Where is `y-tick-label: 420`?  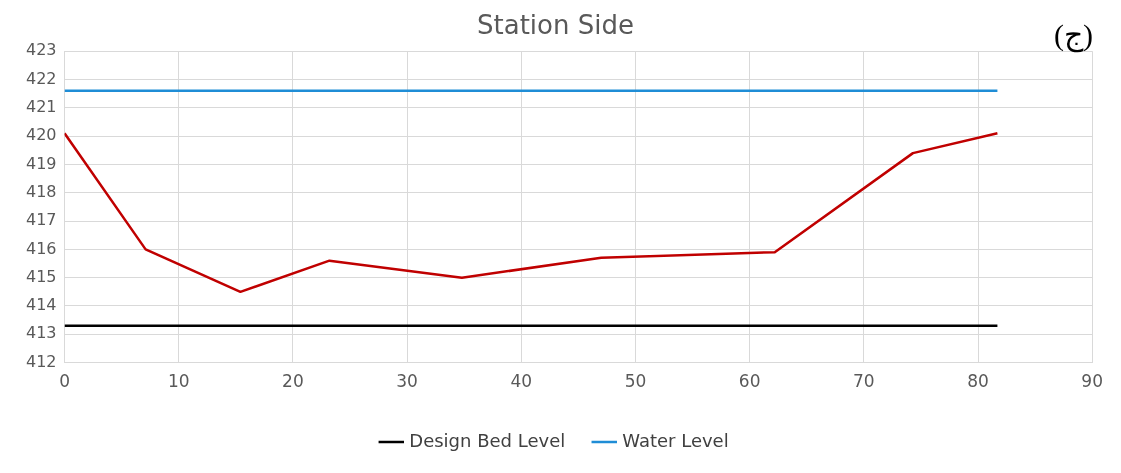 y-tick-label: 420 is located at coordinates (41, 135).